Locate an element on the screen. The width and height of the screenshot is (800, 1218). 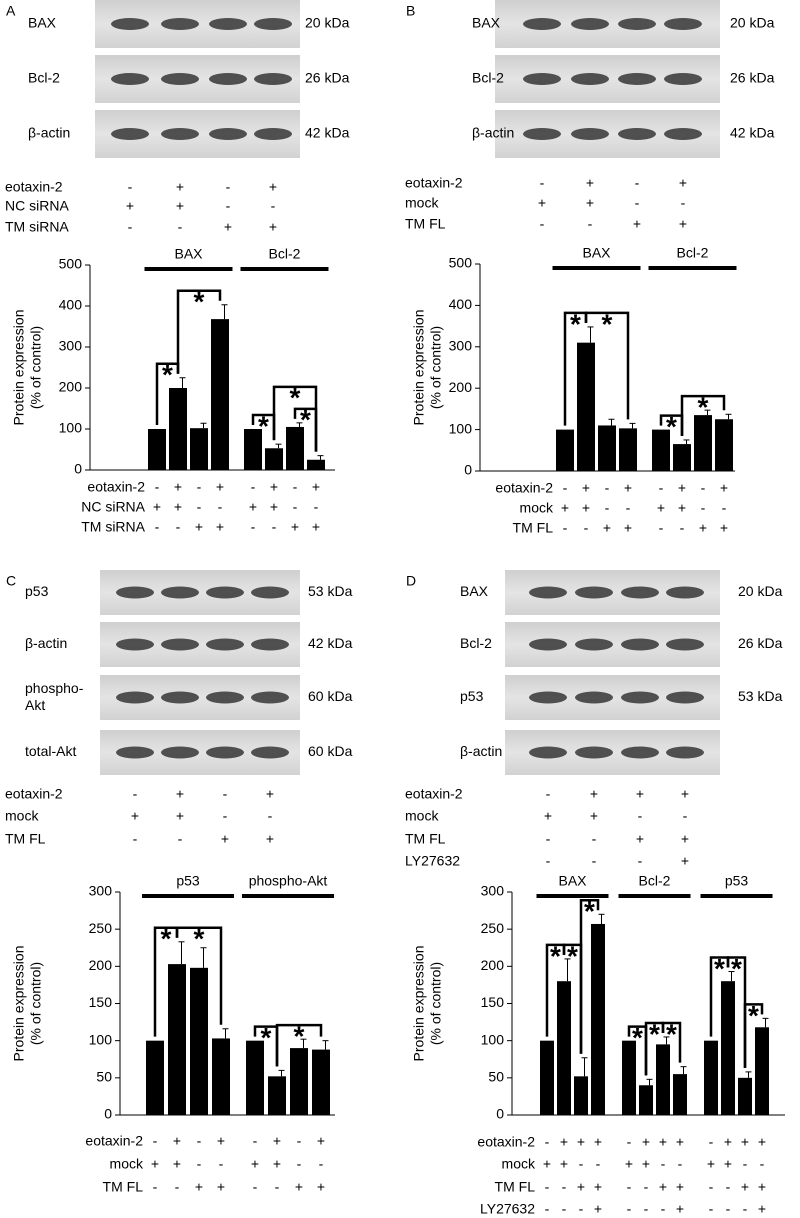
y-tick-label: 100 is located at coordinates (461, 428).